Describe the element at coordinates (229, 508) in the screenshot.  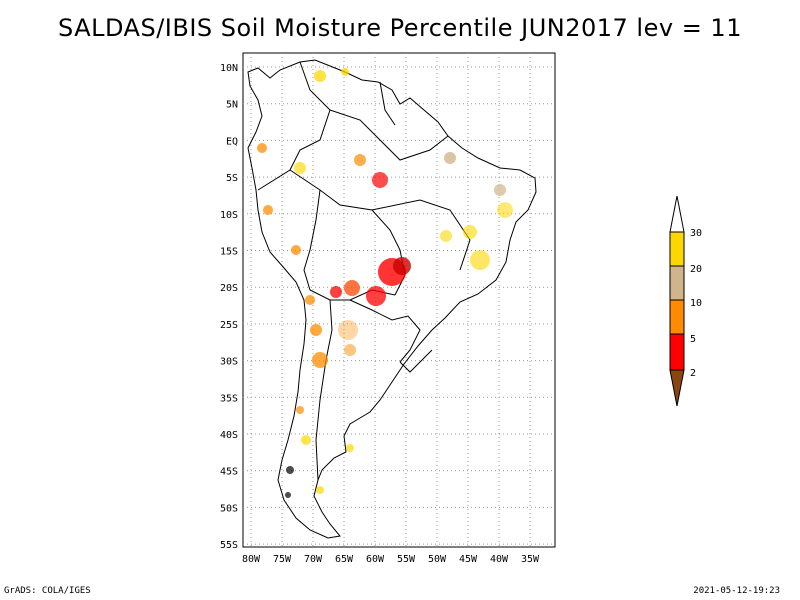
I see `lat-label: 50S` at that location.